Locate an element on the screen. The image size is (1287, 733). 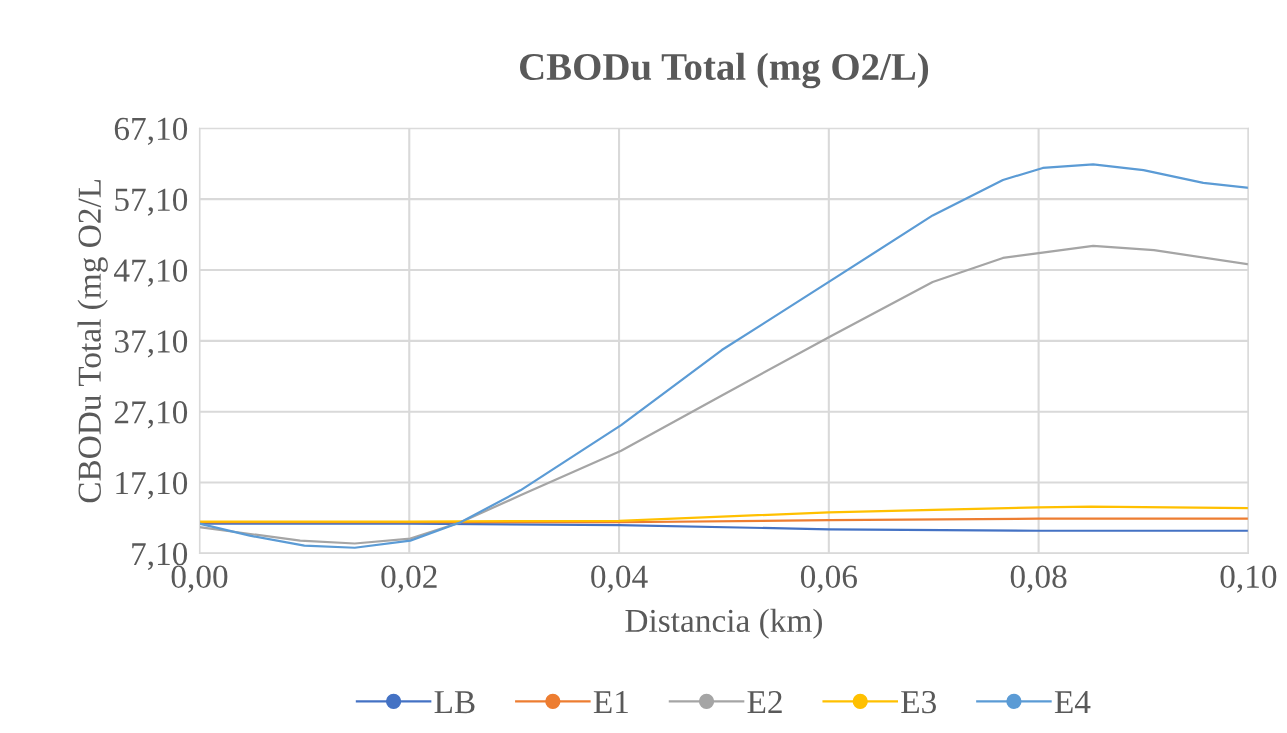
y-tick-label: 47,10 is located at coordinates (151, 273).